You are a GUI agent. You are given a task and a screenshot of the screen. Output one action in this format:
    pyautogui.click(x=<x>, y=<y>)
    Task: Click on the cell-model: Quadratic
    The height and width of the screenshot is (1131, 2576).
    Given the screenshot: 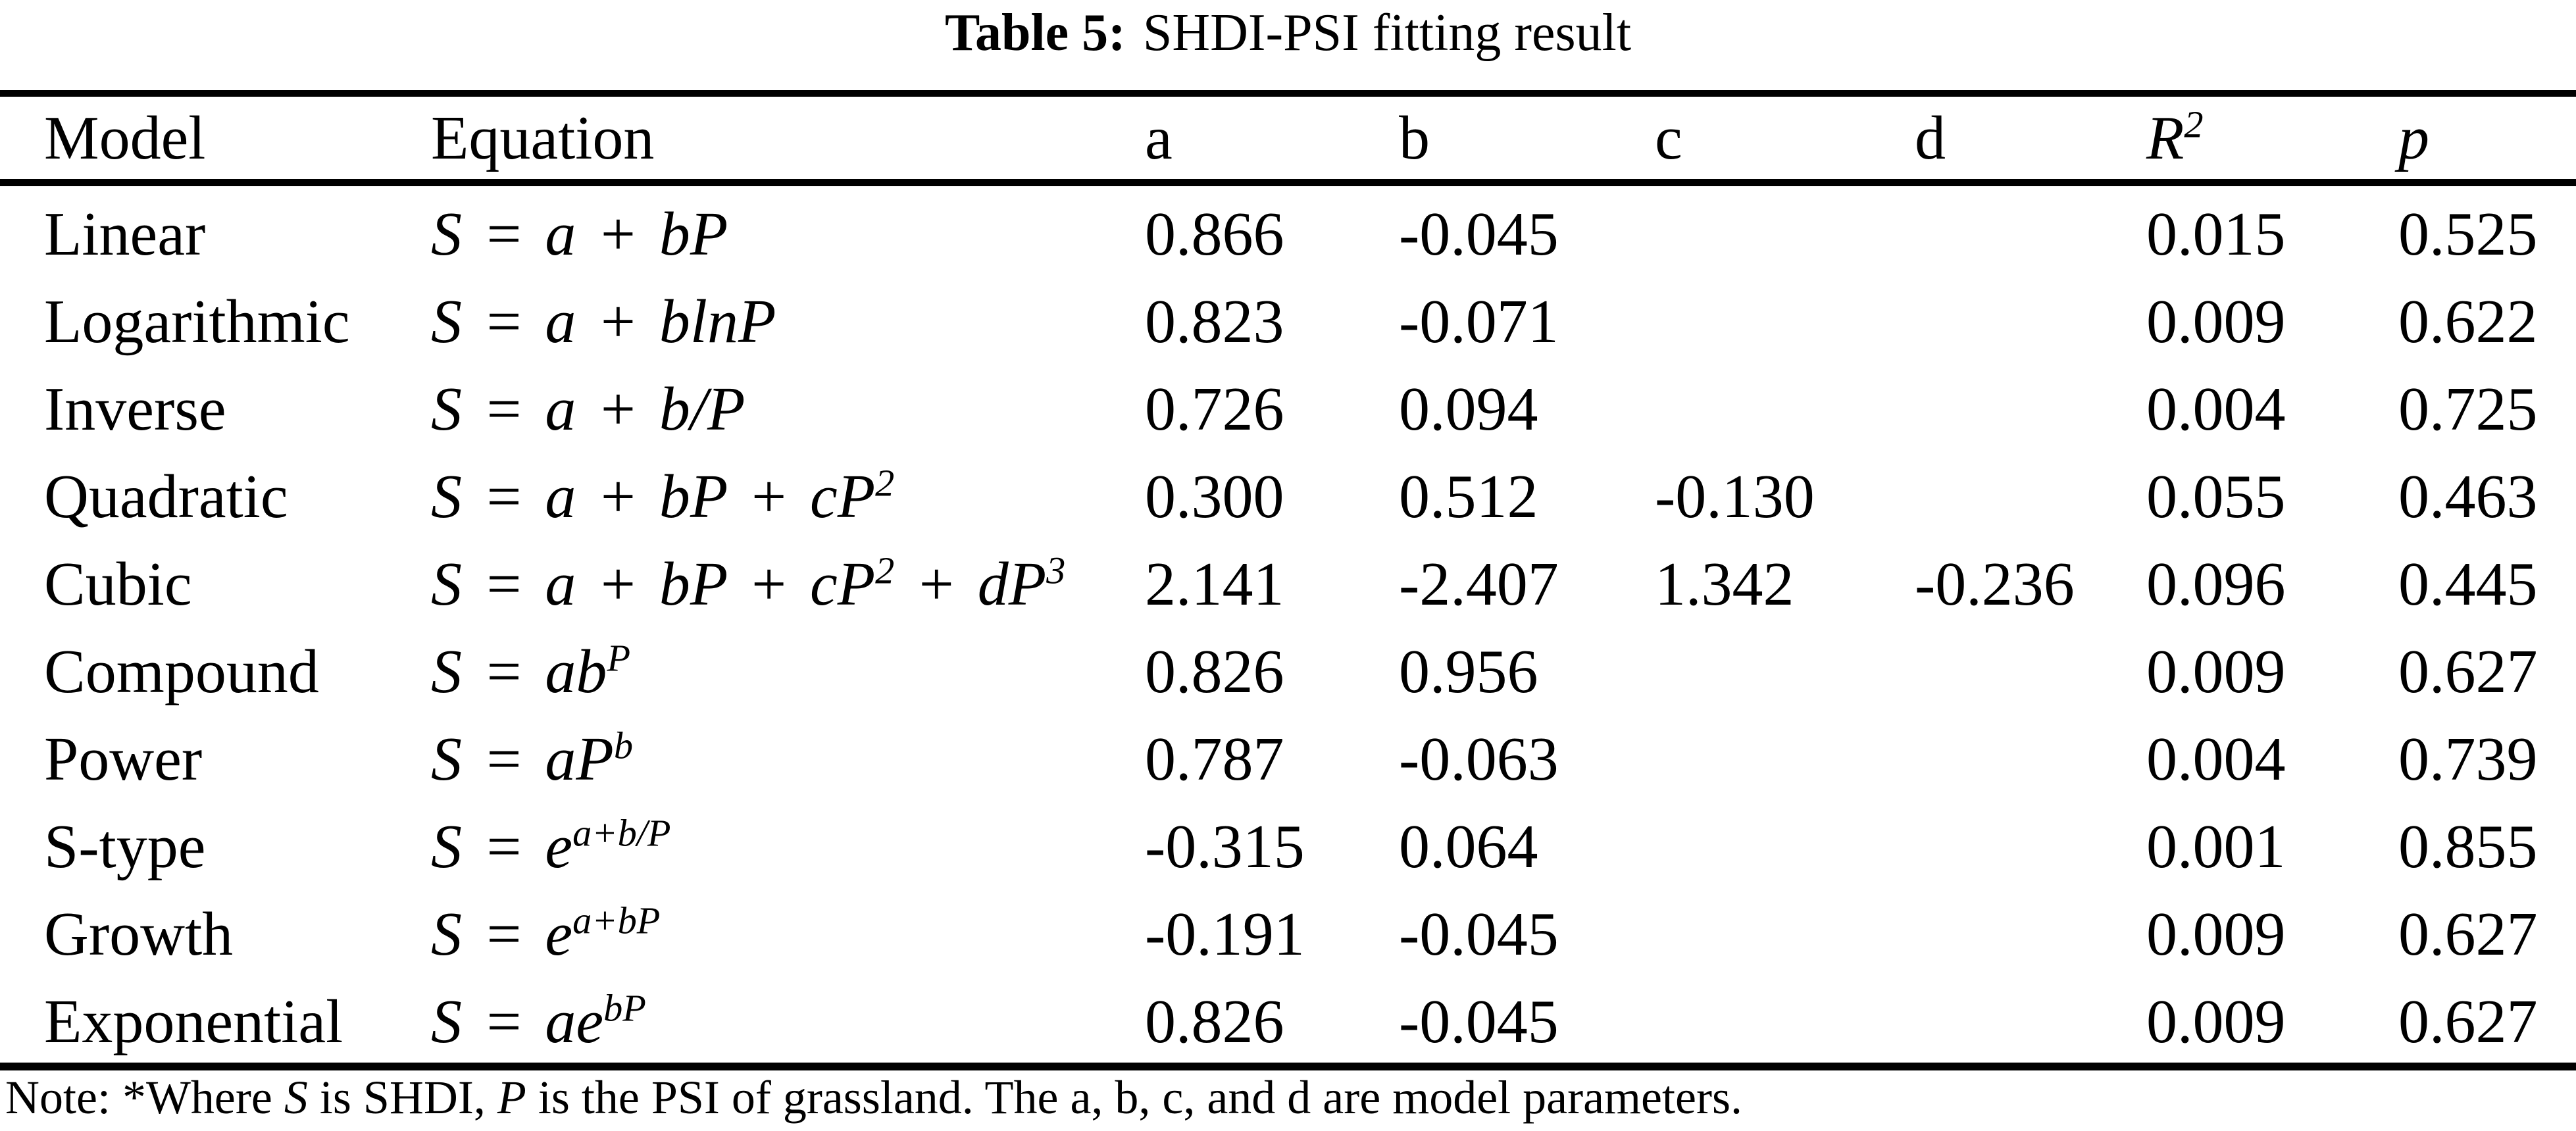 What is the action you would take?
    pyautogui.click(x=166, y=497)
    